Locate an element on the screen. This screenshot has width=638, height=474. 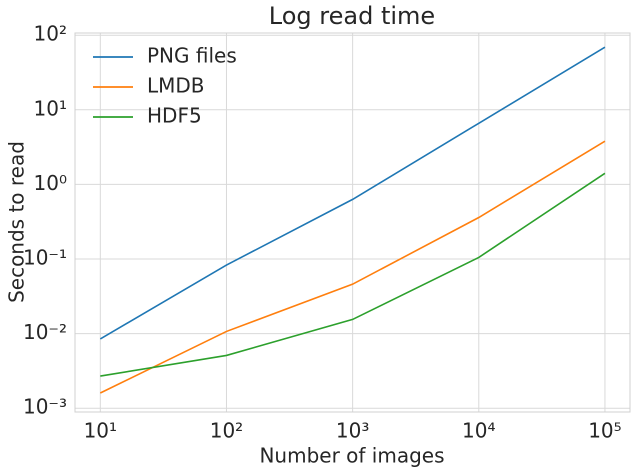
legend-label: HDF5 is located at coordinates (174, 116).